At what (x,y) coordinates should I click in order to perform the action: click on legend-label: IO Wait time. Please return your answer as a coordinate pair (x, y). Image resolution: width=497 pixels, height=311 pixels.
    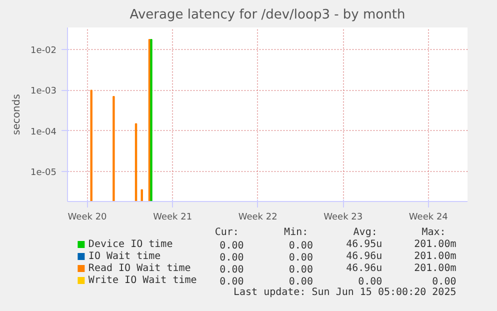
    Looking at the image, I should click on (124, 256).